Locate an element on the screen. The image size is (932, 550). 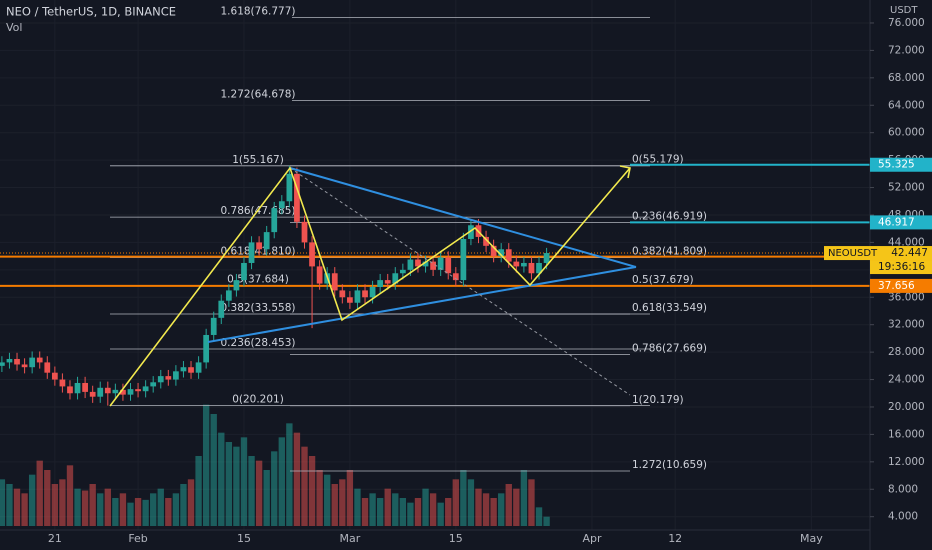
x-tick-label: May is located at coordinates (811, 538).